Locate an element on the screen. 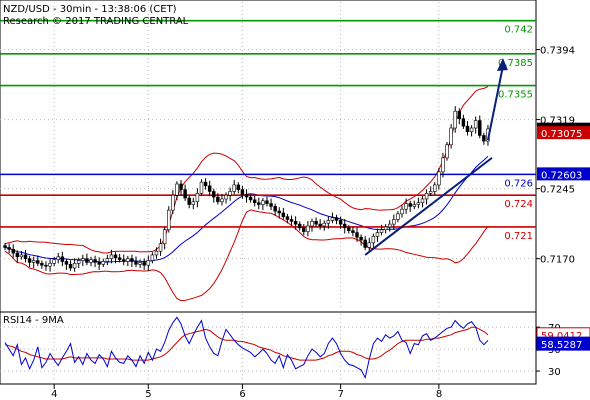 Image resolution: width=590 pixels, height=400 pixels. arrow-shaft is located at coordinates (495, 103).